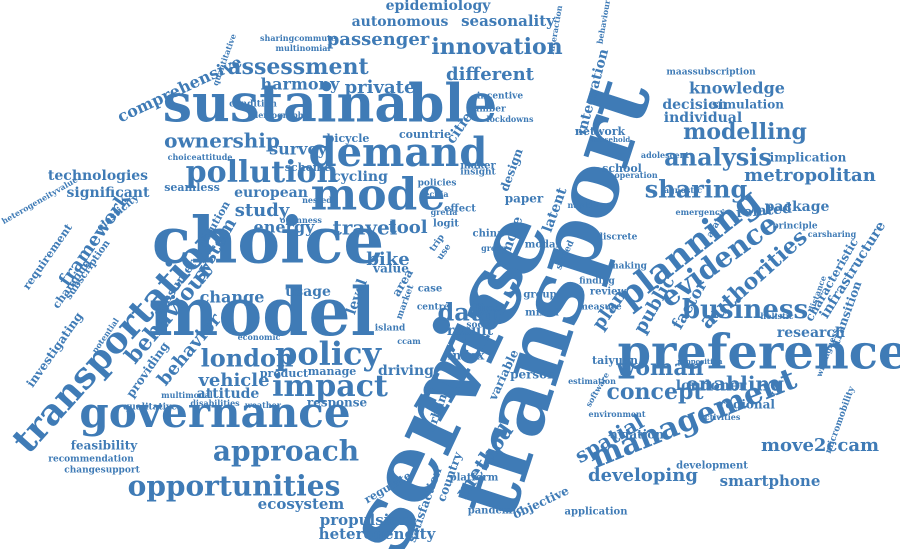  I want to click on word-openness: openness, so click(301, 220).